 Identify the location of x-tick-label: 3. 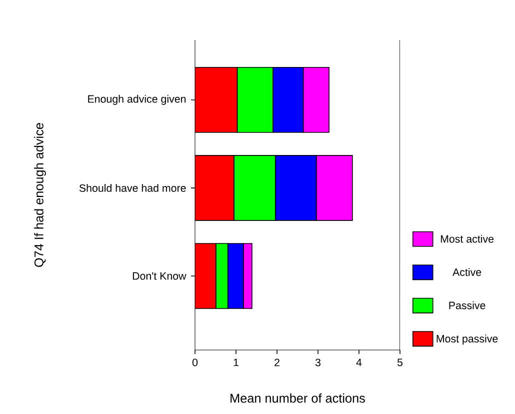
(317, 362).